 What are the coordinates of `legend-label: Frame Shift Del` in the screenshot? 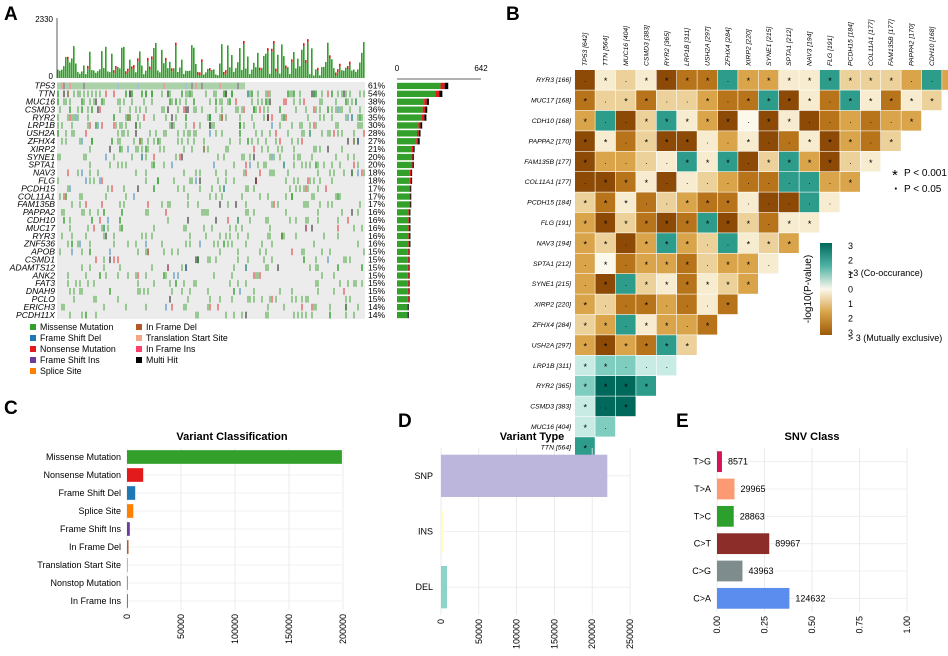 It's located at (70, 338).